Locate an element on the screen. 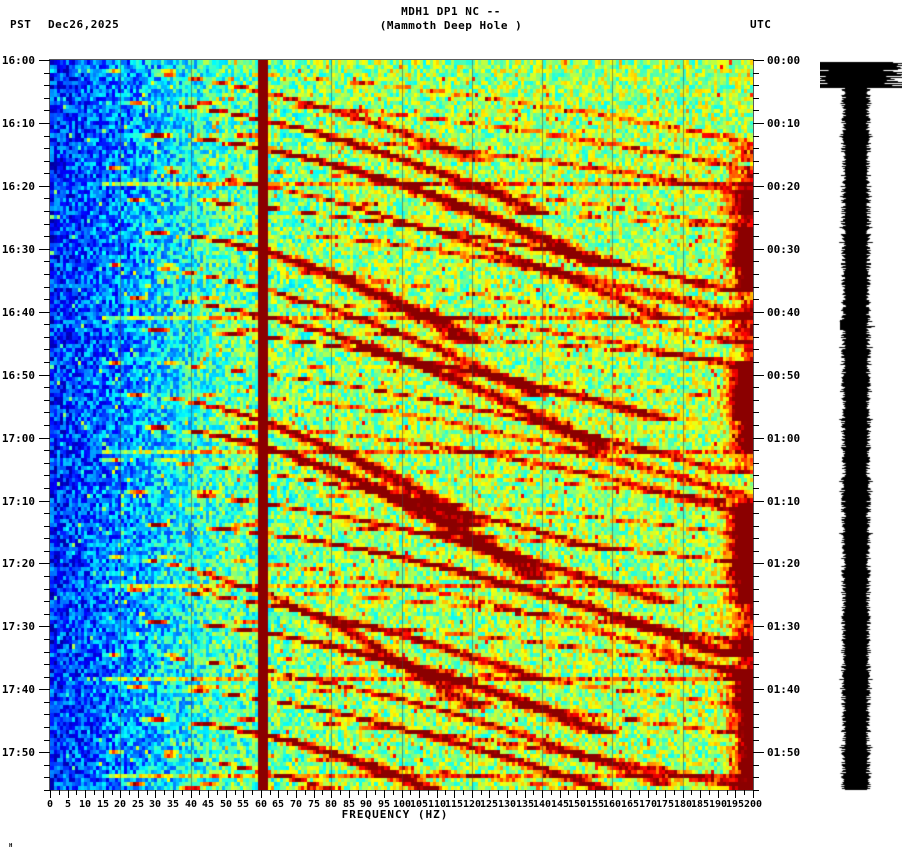 The image size is (902, 864). time-label-left-1640: 16:40 is located at coordinates (18, 312).